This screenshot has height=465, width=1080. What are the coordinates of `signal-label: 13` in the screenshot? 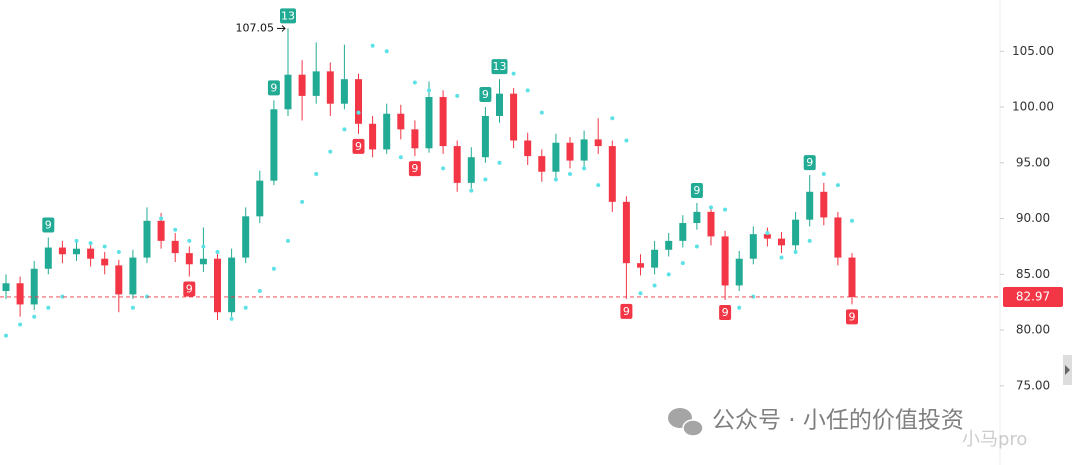 It's located at (500, 66).